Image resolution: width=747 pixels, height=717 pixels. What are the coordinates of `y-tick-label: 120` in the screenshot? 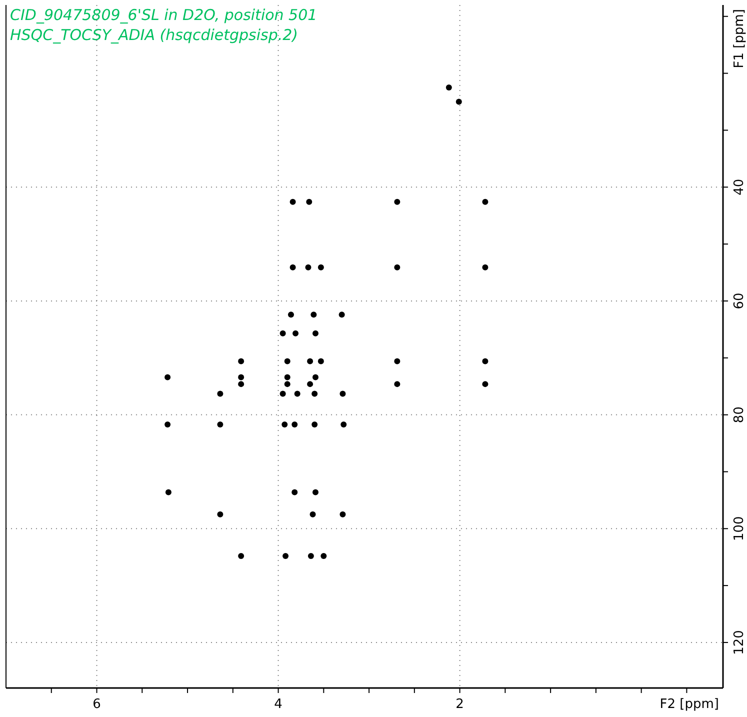 It's located at (739, 642).